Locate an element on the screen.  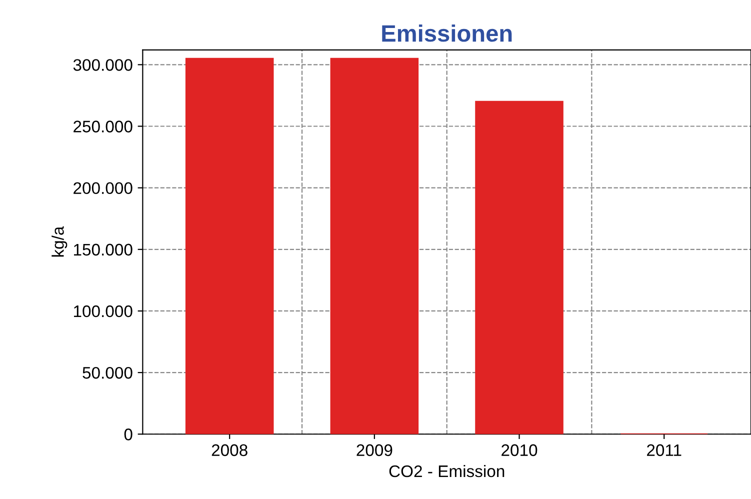
x-axis-title: CO2 - Emission is located at coordinates (446, 471).